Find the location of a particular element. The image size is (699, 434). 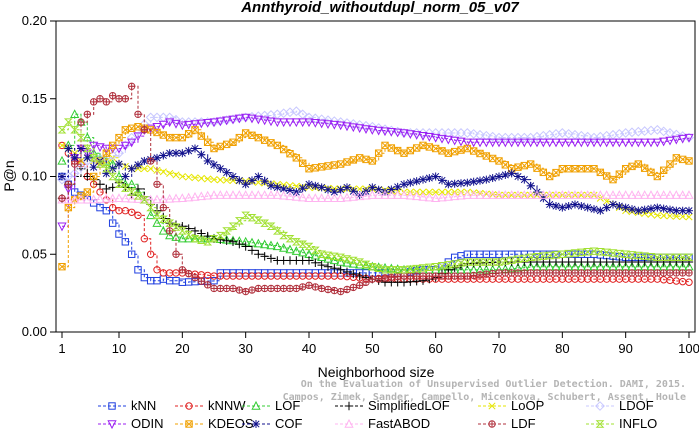

point-loop-k97 is located at coordinates (670, 216).